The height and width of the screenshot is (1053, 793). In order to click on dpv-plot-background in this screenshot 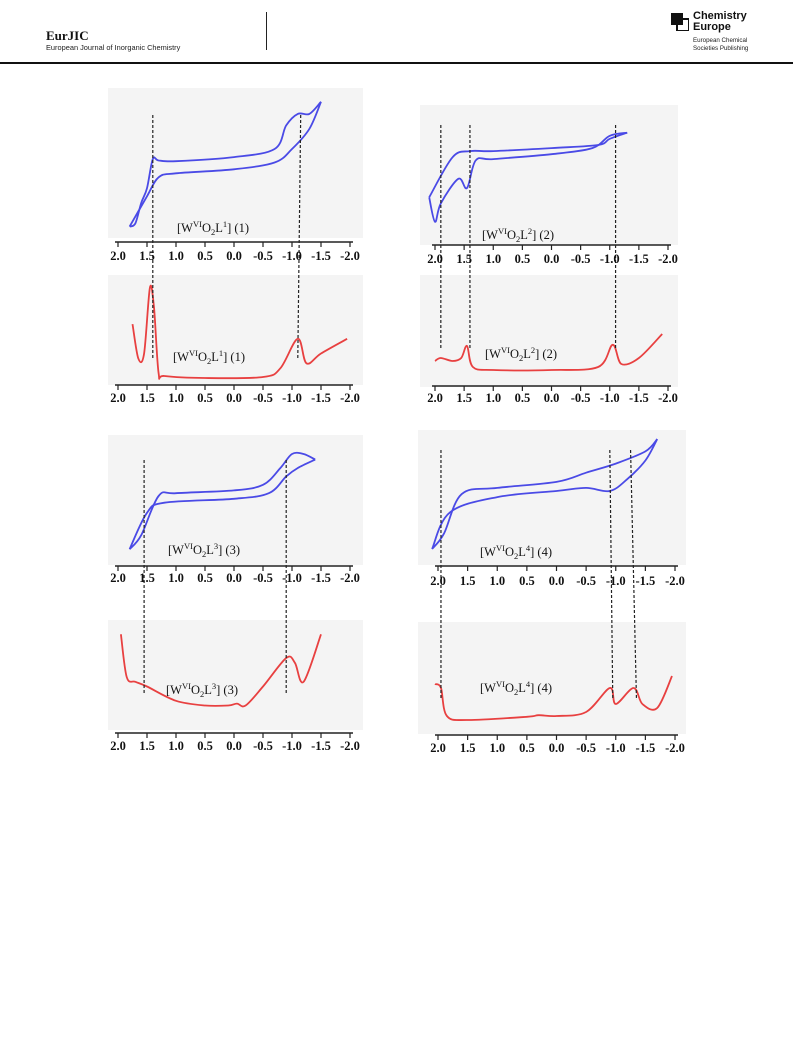, I will do `click(235, 330)`.